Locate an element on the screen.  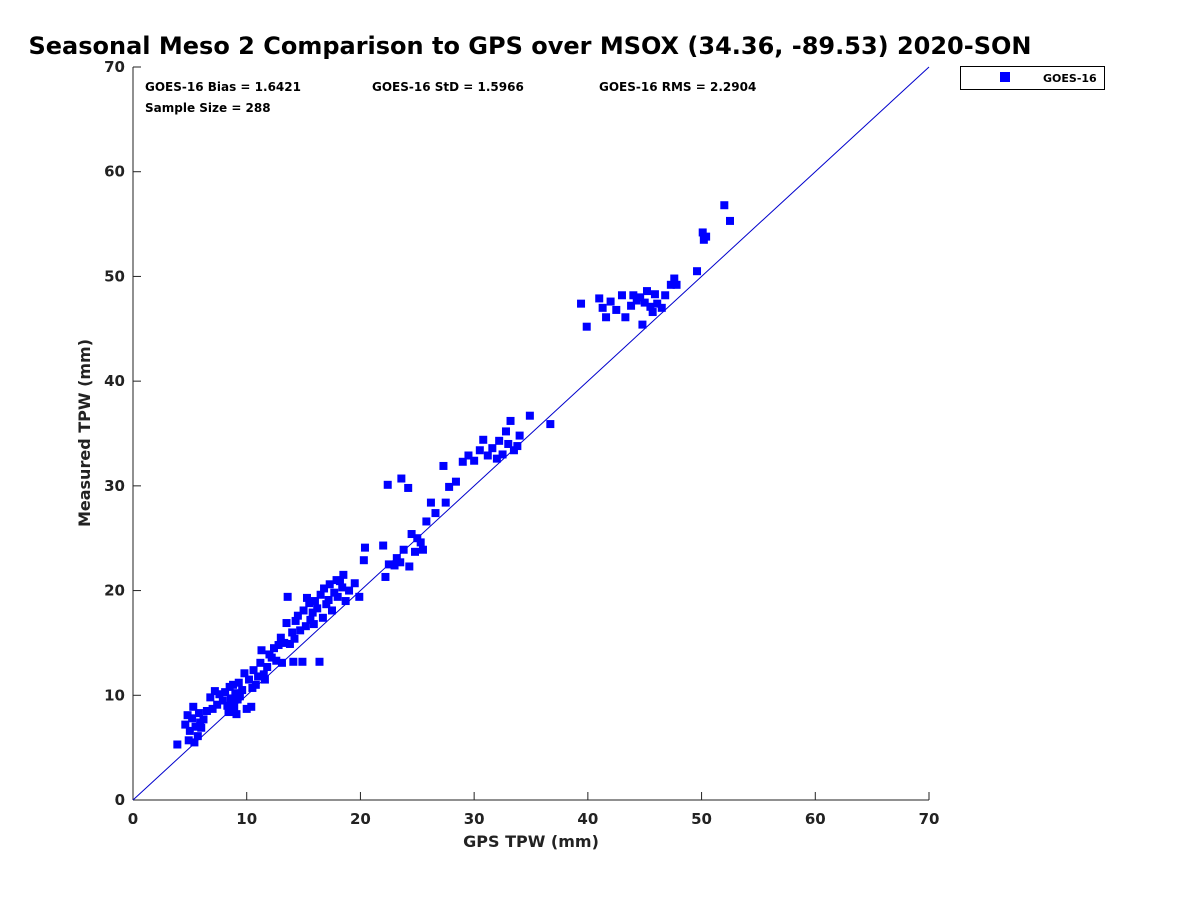
x-tick-label: 50 is located at coordinates (701, 819).